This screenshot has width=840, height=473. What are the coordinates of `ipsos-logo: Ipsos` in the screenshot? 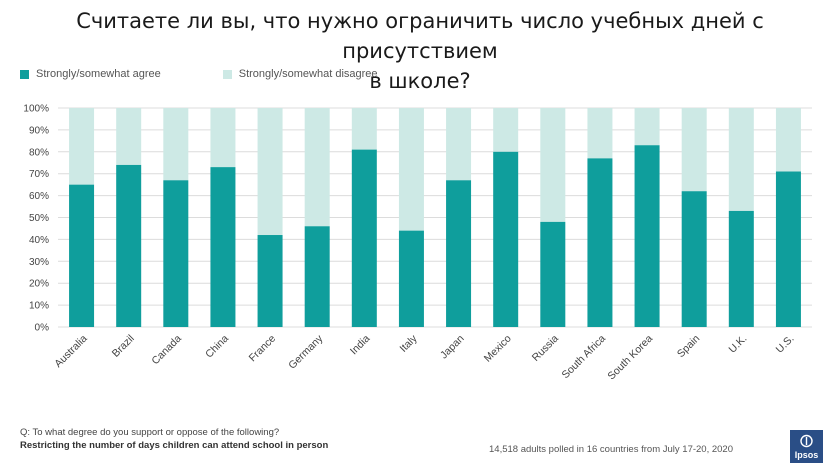 It's located at (806, 446).